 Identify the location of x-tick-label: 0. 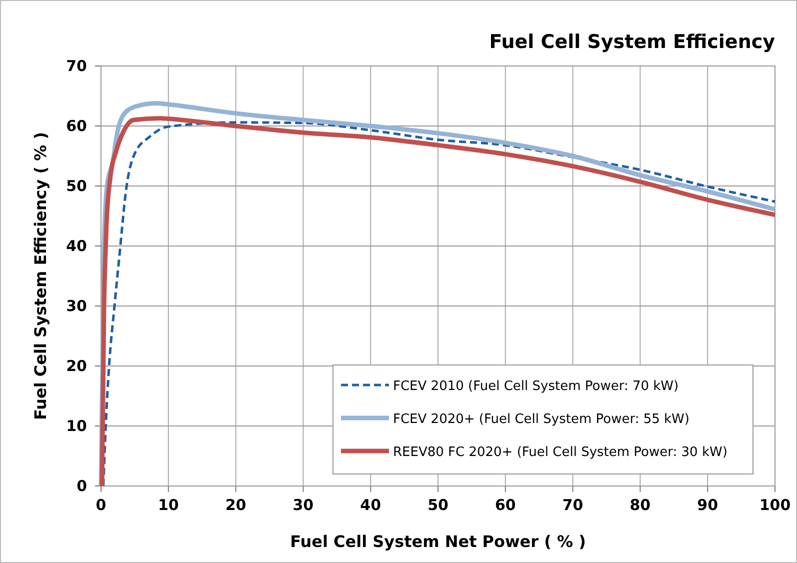
(101, 505).